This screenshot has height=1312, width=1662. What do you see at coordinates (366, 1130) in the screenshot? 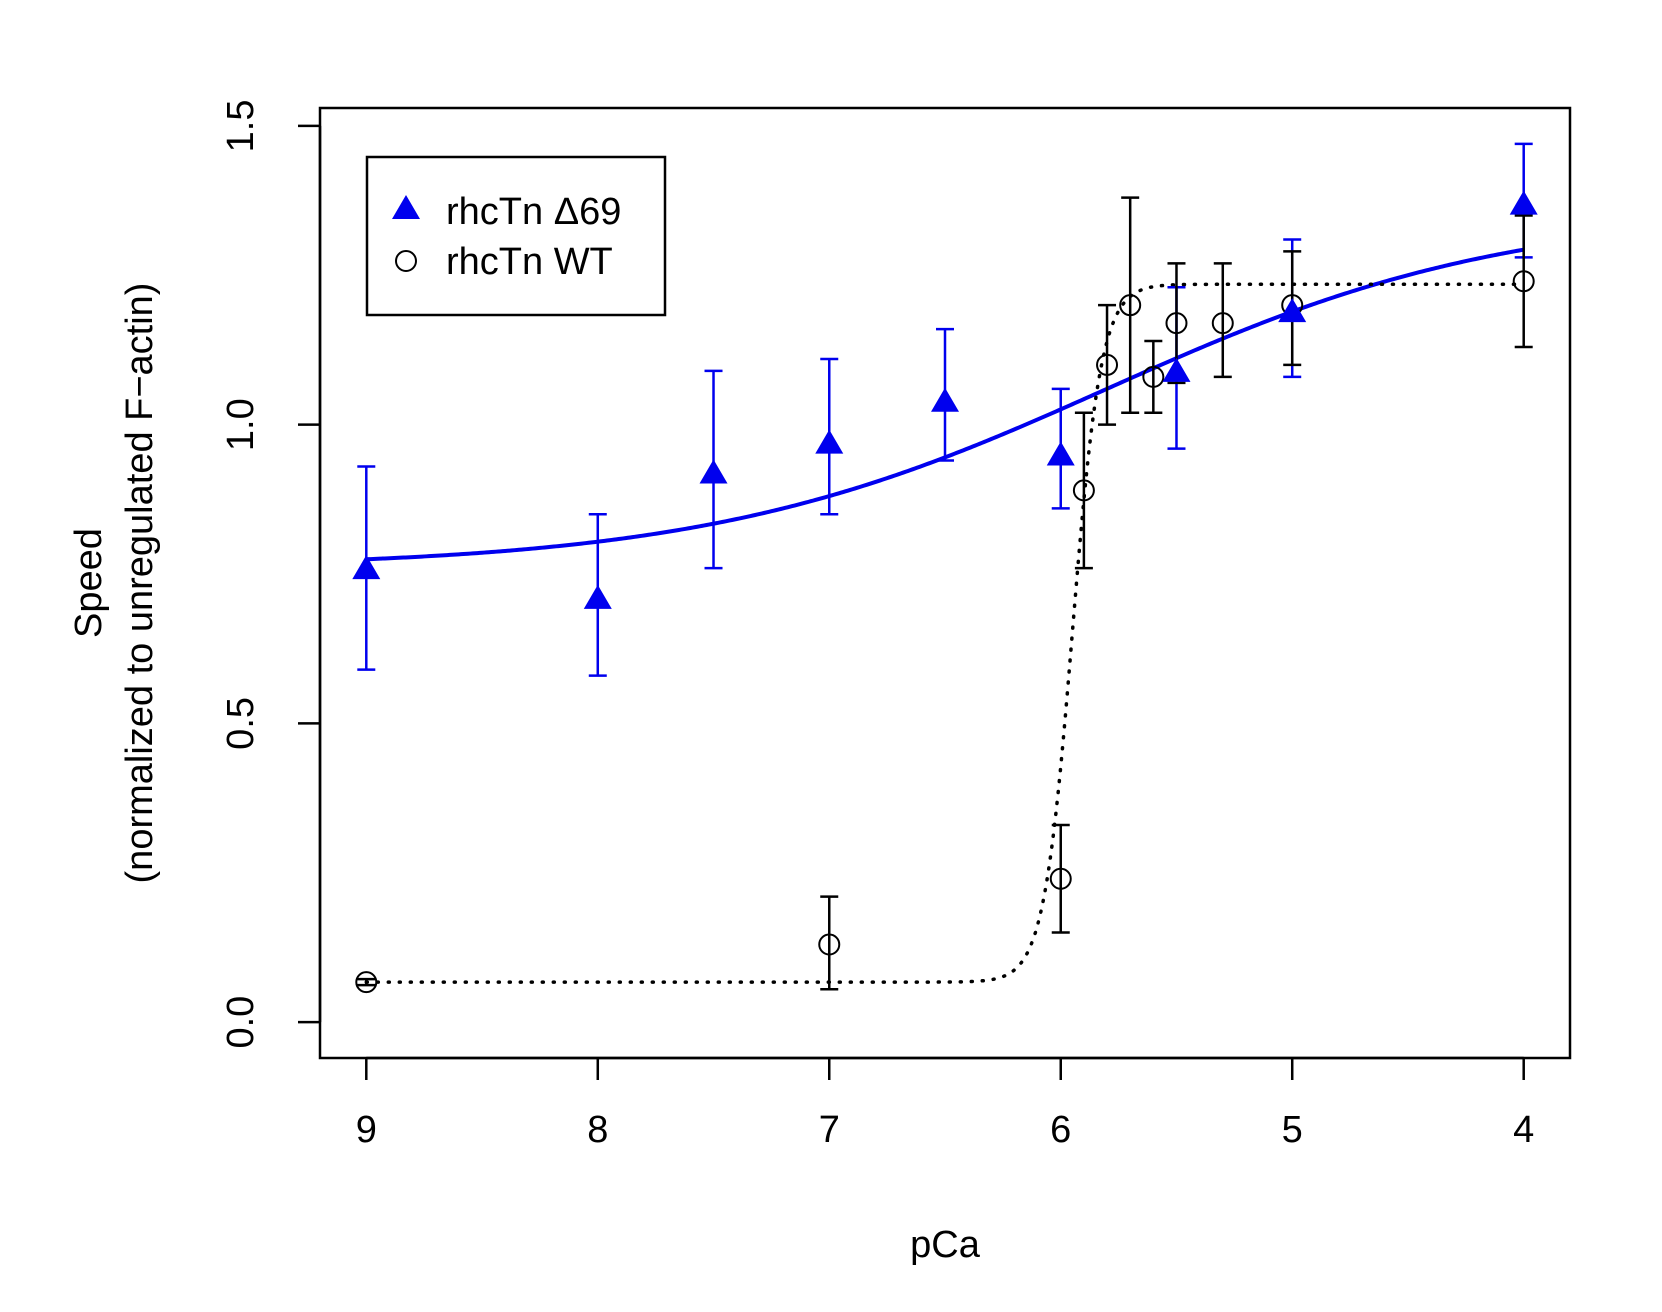
I see `x-tick-label: 9` at bounding box center [366, 1130].